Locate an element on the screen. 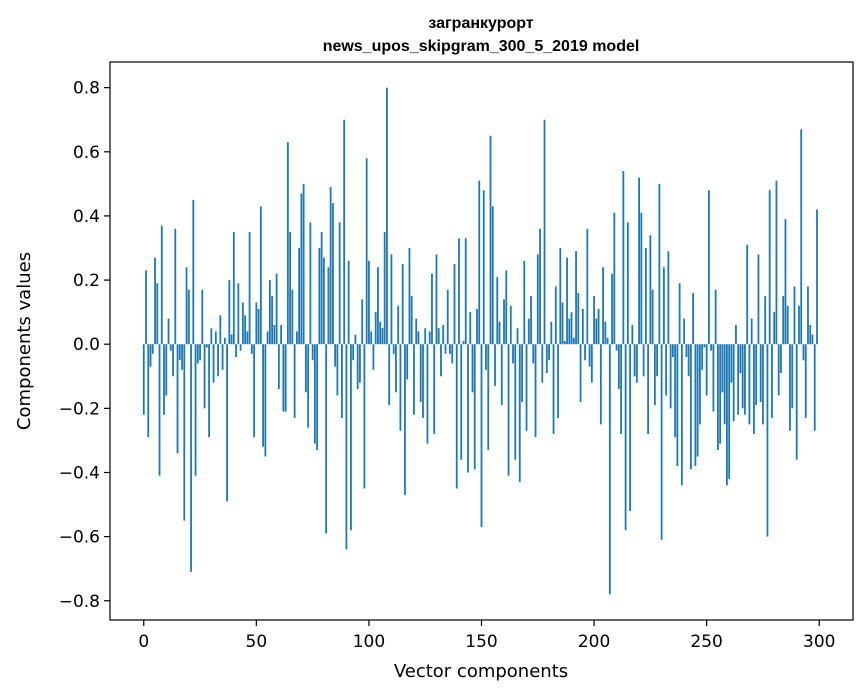 This screenshot has width=867, height=696. y-tick-label: 0.4 is located at coordinates (86, 217).